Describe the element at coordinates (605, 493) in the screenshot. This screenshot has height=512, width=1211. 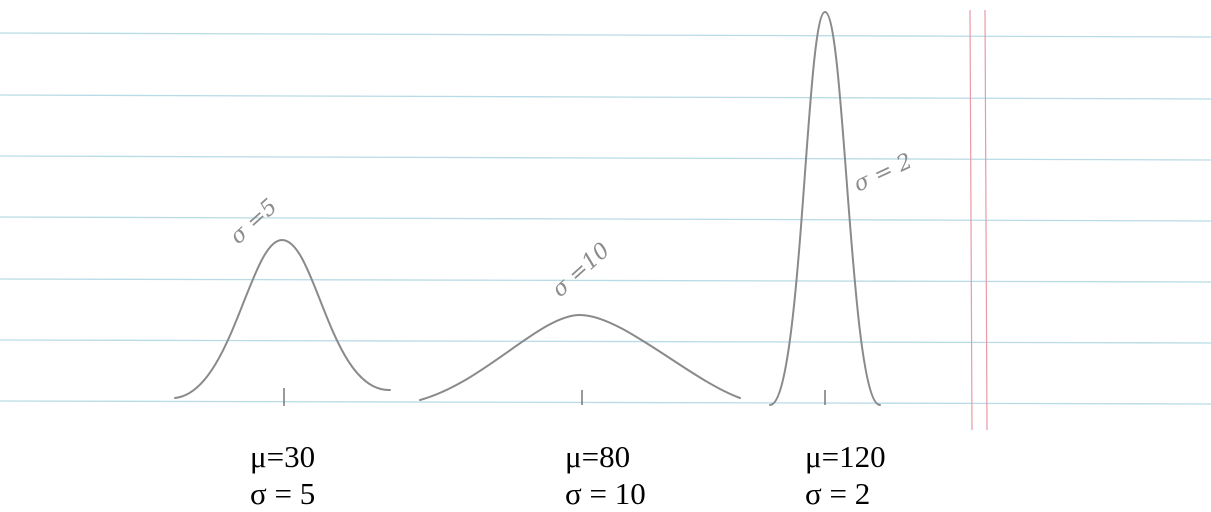
I see `sigma-label: σ = 10` at that location.